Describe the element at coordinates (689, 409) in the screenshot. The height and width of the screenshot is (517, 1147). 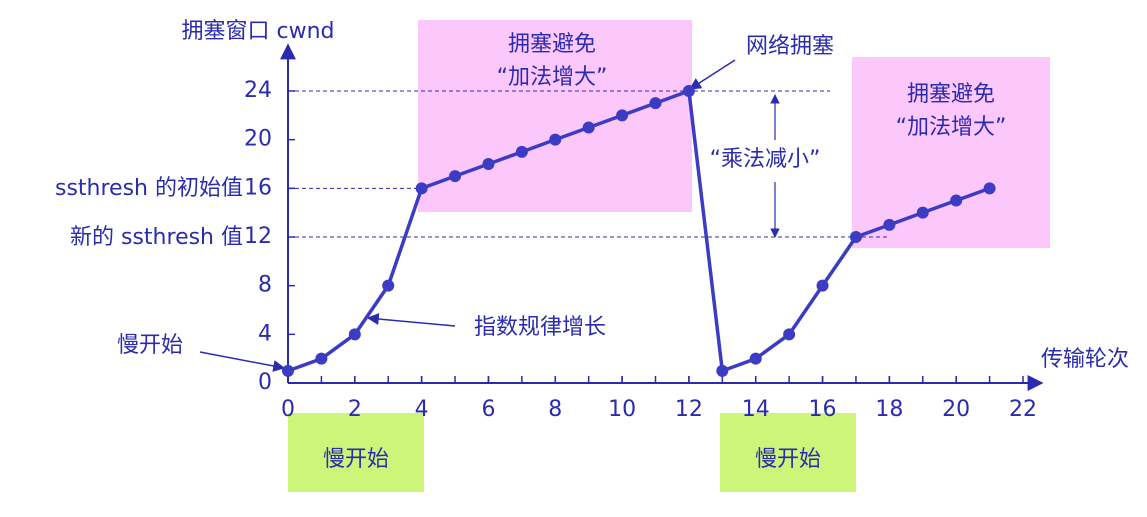
I see `x-tick-label: 12` at that location.